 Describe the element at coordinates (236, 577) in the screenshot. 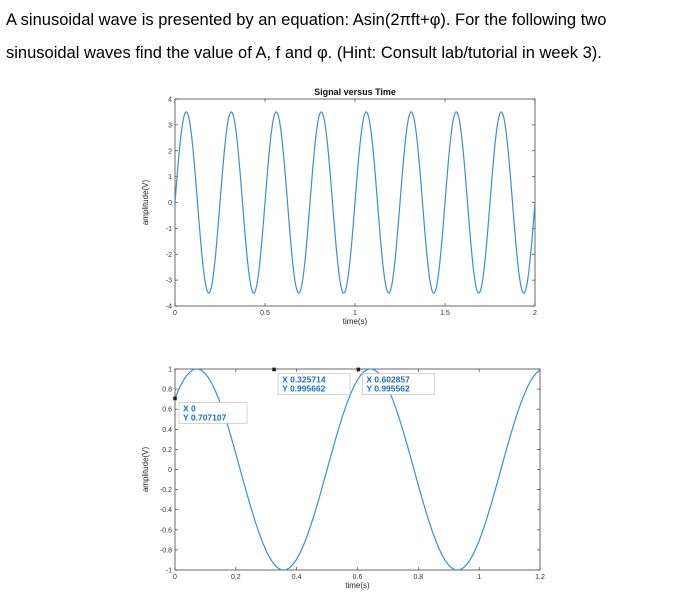

I see `x-tick-label: 0.2` at that location.